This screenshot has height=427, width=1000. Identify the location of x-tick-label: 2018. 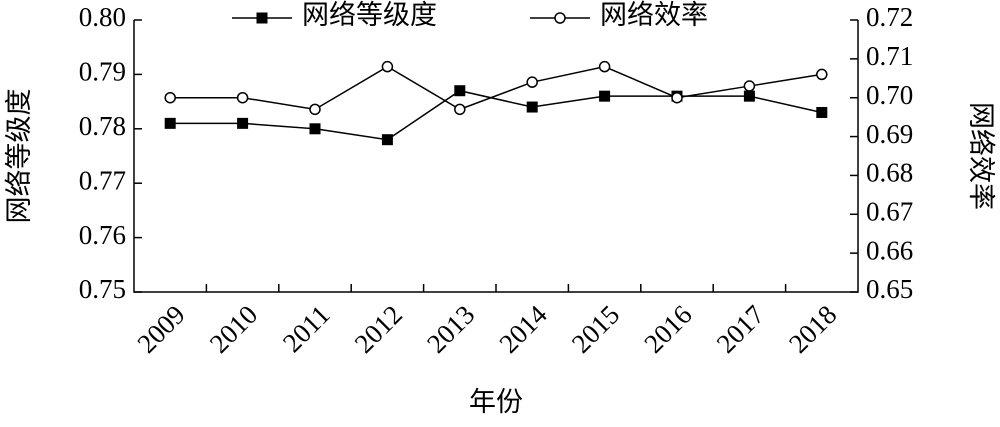
(812, 328).